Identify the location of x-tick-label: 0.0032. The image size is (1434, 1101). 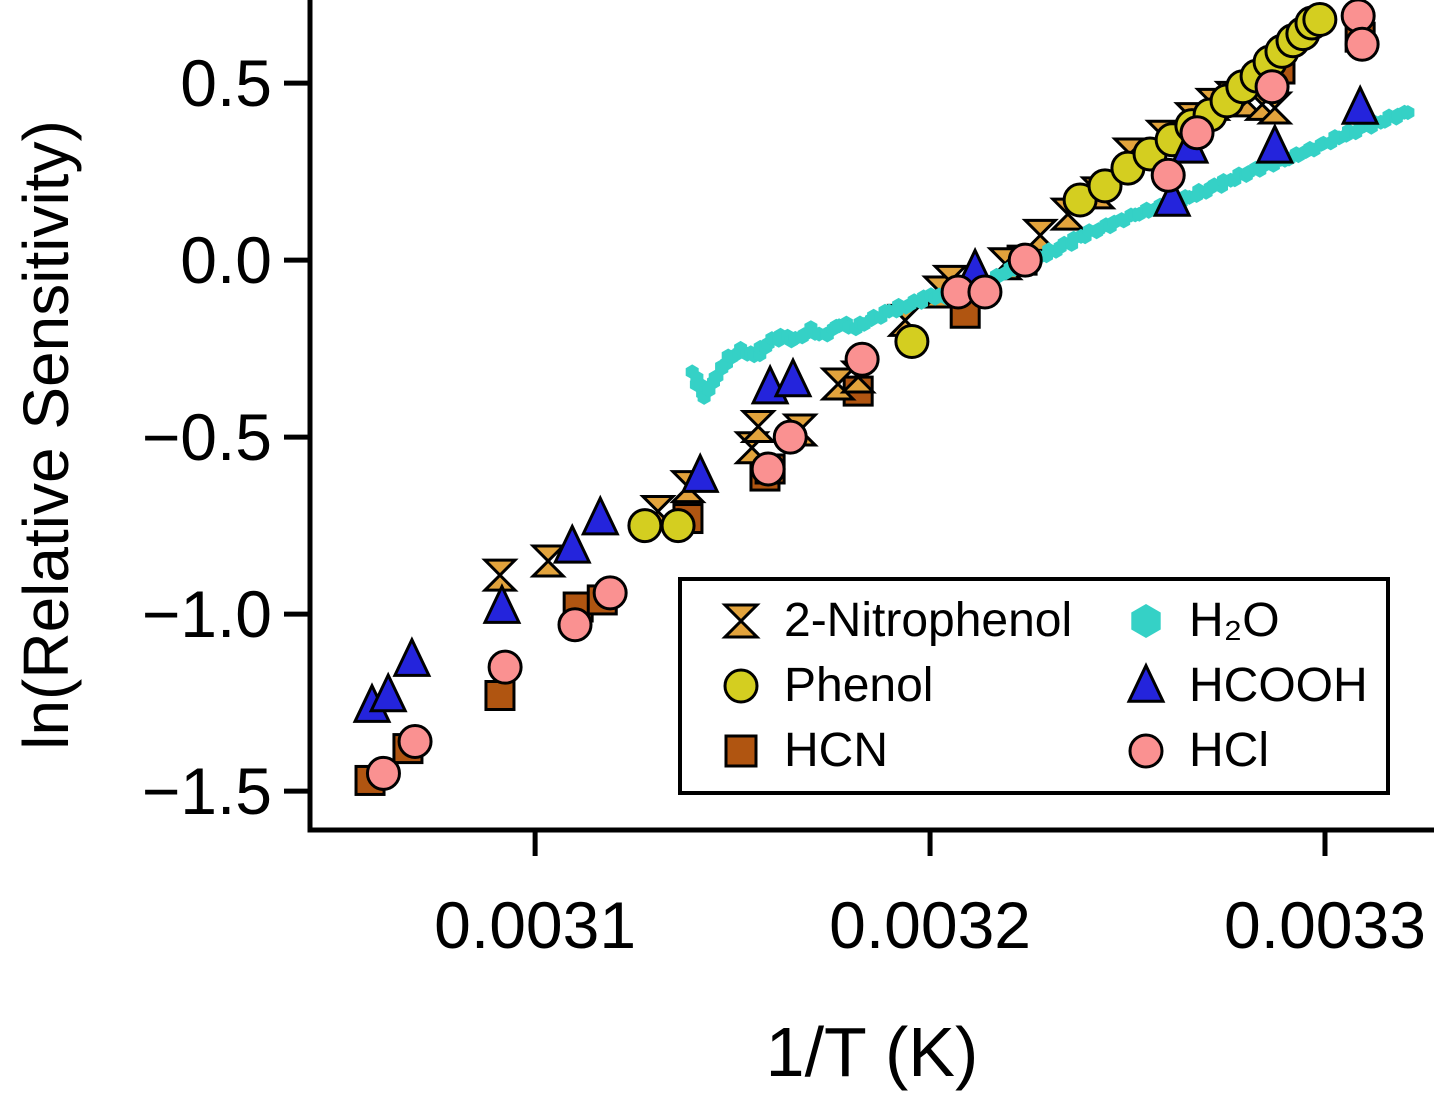
(930, 925).